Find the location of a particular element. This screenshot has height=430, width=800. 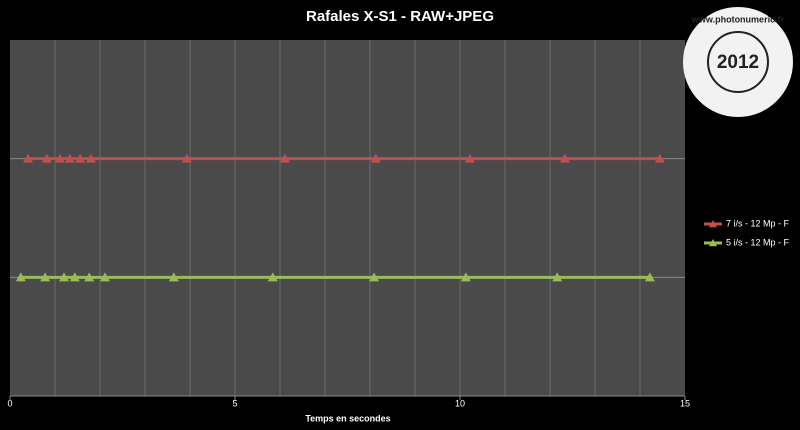

chart-title: Rafales X-S1 - RAW+JPEG is located at coordinates (400, 16).